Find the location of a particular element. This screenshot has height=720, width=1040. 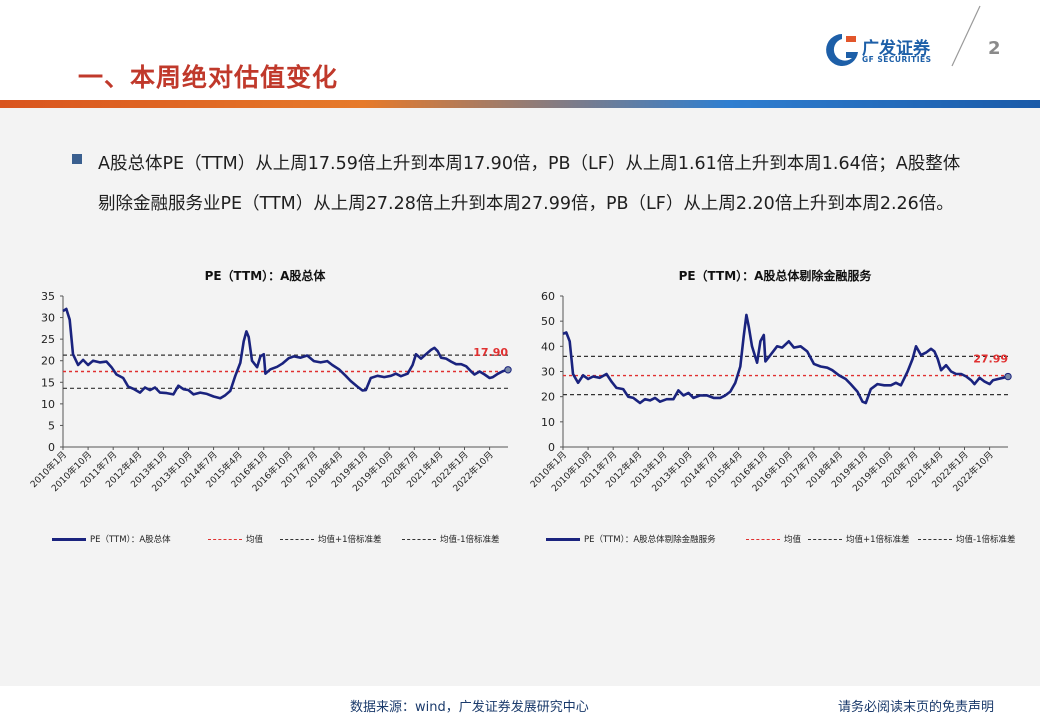

y-tick-label: 15 is located at coordinates (48, 382).